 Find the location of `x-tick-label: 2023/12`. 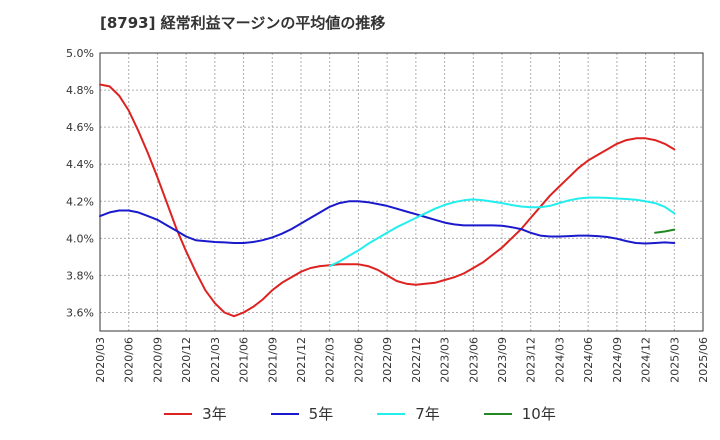

x-tick-label: 2023/12 is located at coordinates (531, 360).